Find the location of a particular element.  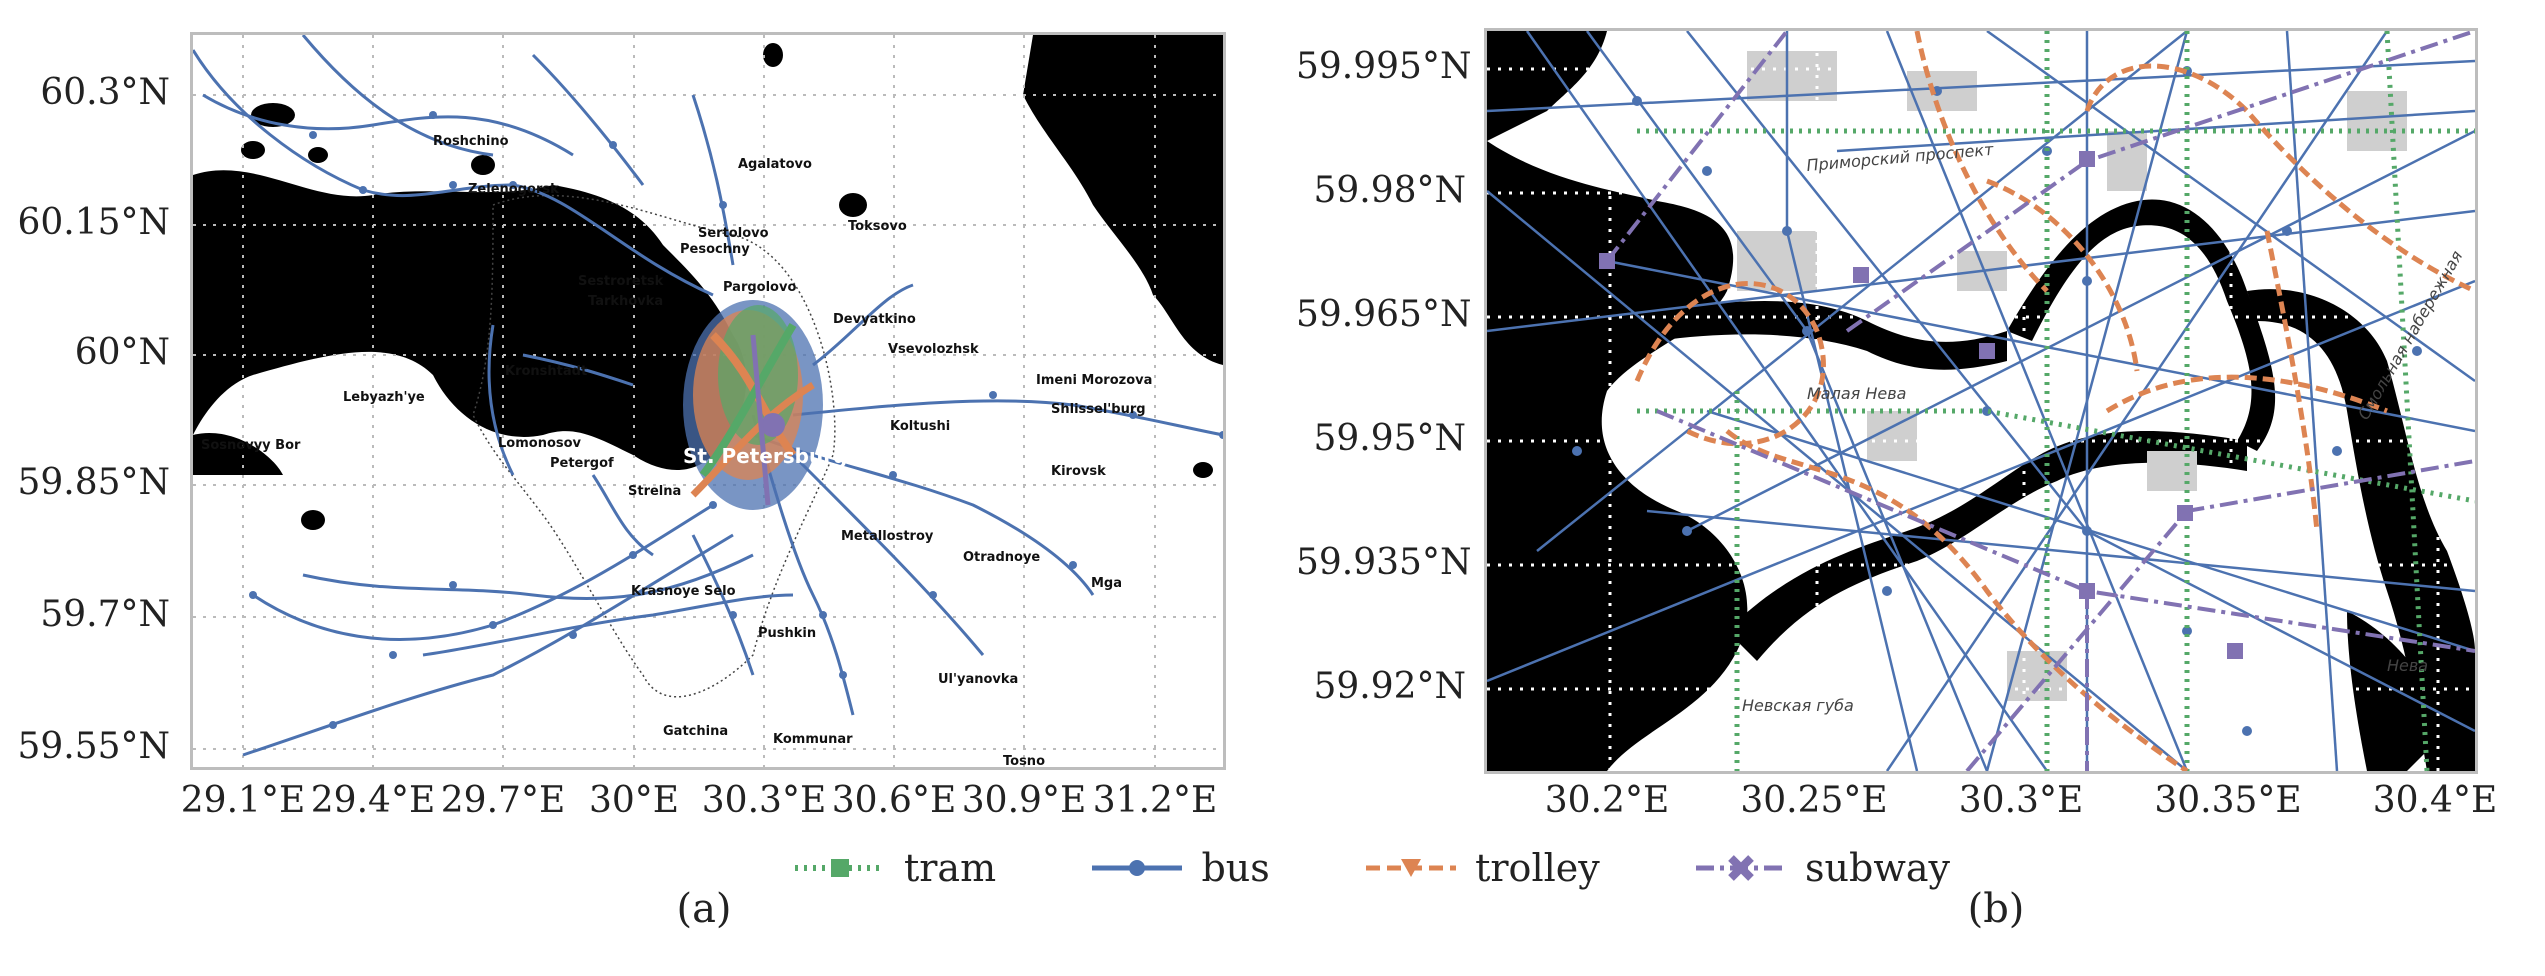

panel-a-xtick: 29.4°E is located at coordinates (373, 800).